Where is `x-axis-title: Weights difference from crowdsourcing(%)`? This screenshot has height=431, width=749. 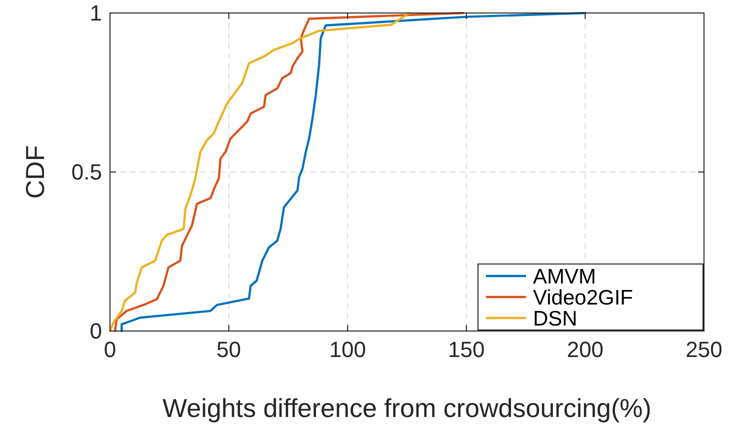
x-axis-title: Weights difference from crowdsourcing(%) is located at coordinates (407, 408).